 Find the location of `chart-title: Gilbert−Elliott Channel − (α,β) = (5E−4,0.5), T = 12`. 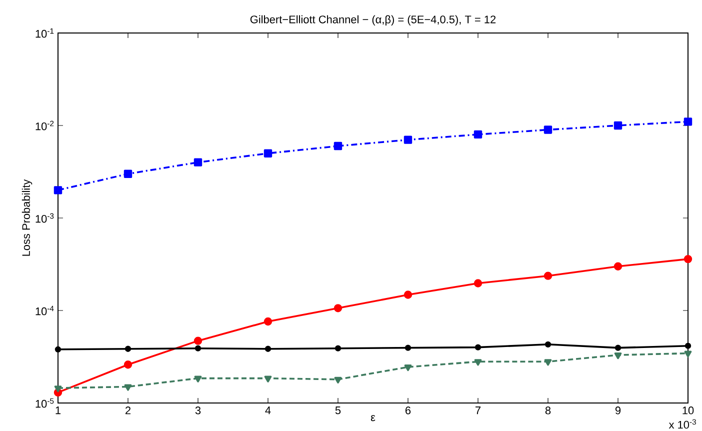

chart-title: Gilbert−Elliott Channel − (α,β) = (5E−4,0.5), T = 12 is located at coordinates (373, 20).